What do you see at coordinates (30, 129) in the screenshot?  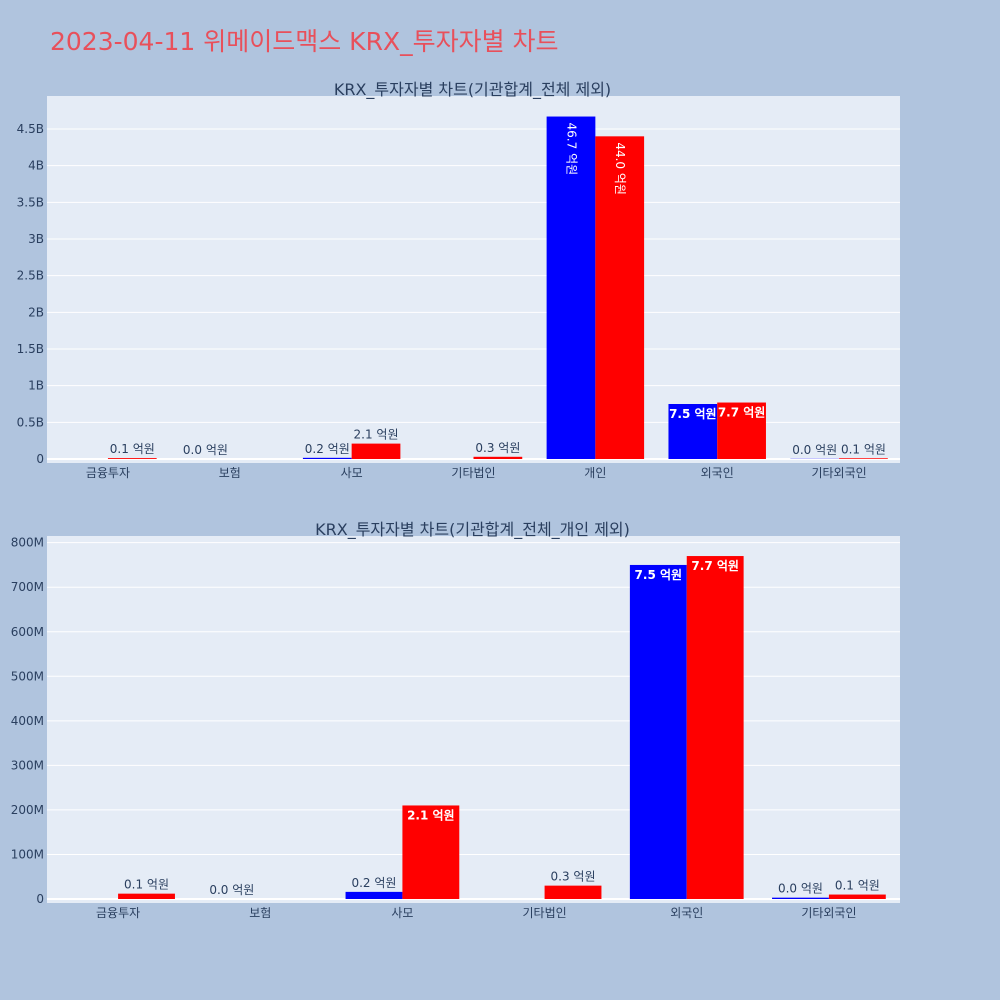 I see `y-tick-label: 4.5B` at bounding box center [30, 129].